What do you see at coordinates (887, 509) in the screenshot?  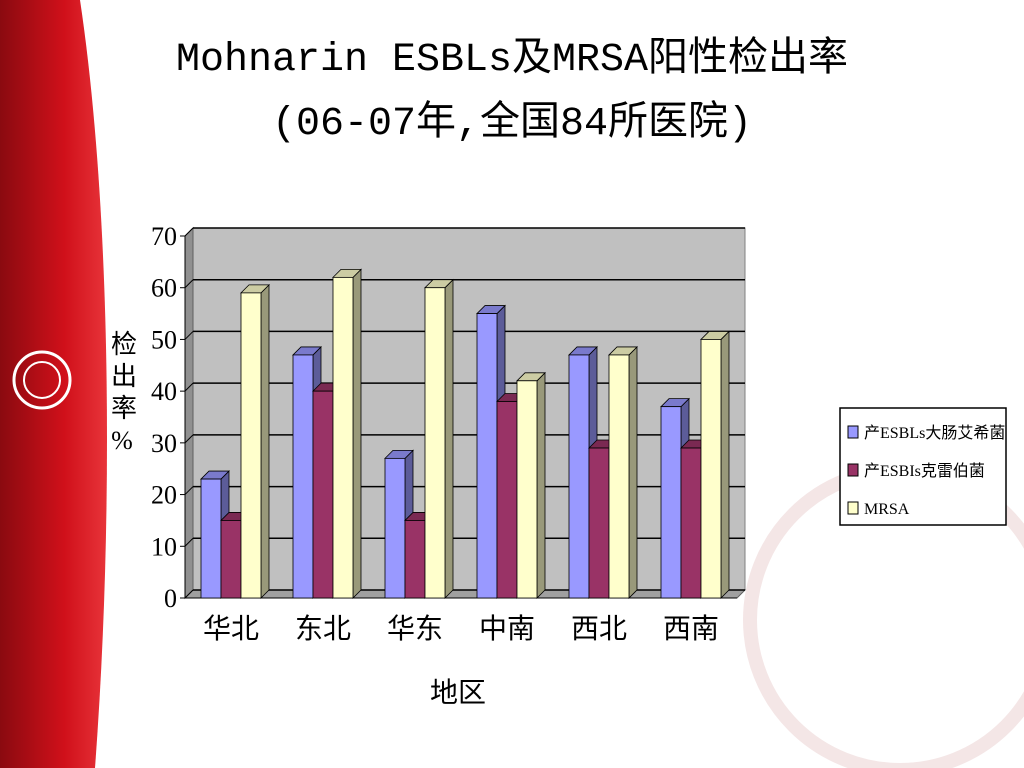 I see `legend-label: MRSA` at bounding box center [887, 509].